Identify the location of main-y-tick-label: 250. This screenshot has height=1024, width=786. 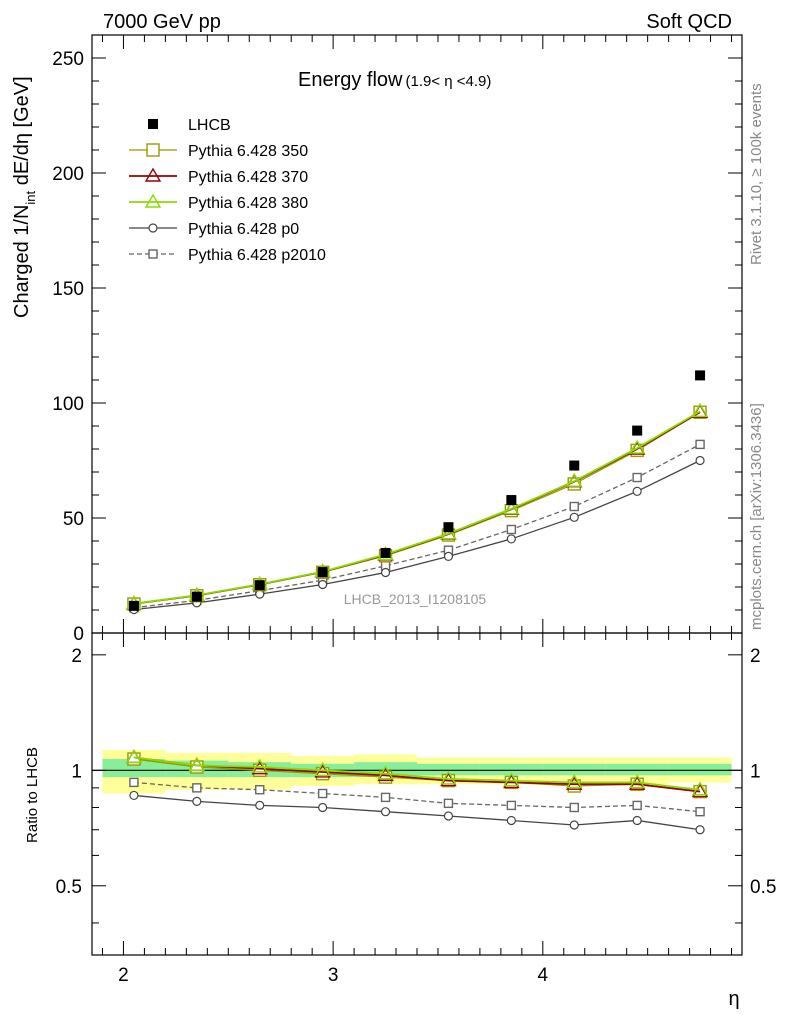
(68, 59).